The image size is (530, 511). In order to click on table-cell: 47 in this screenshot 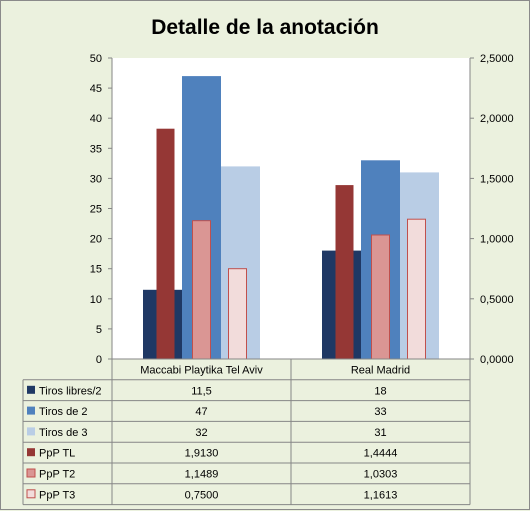, I will do `click(201, 412)`.